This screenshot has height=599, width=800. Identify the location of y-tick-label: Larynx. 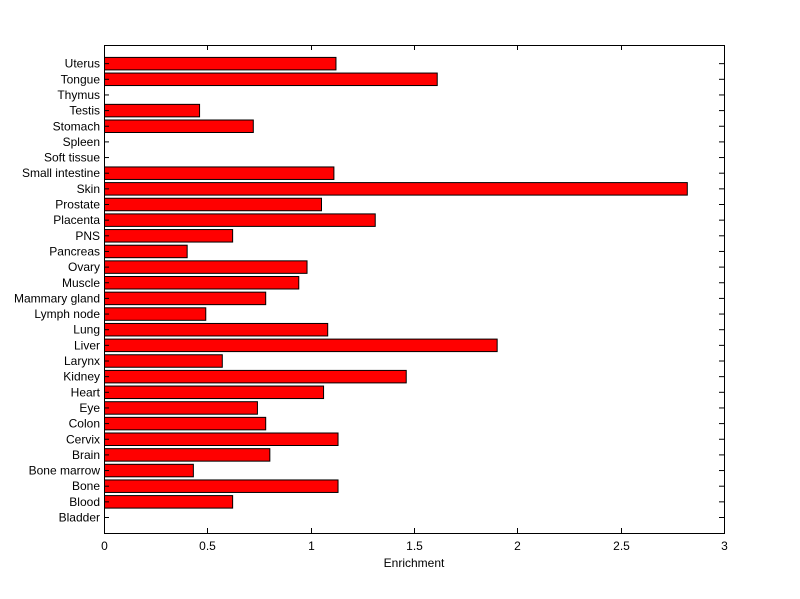
(82, 361).